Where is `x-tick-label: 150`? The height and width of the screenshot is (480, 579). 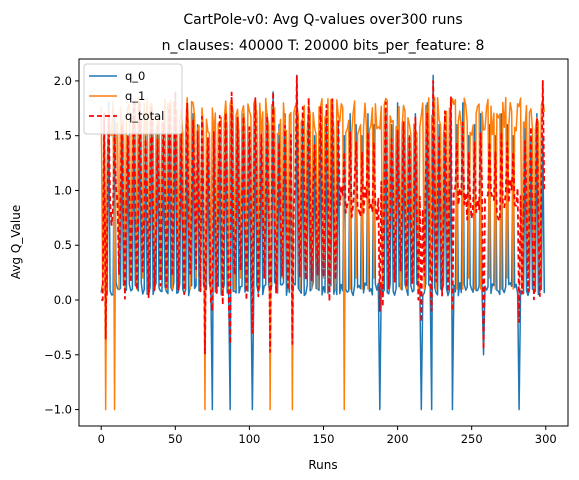 x-tick-label: 150 is located at coordinates (324, 439).